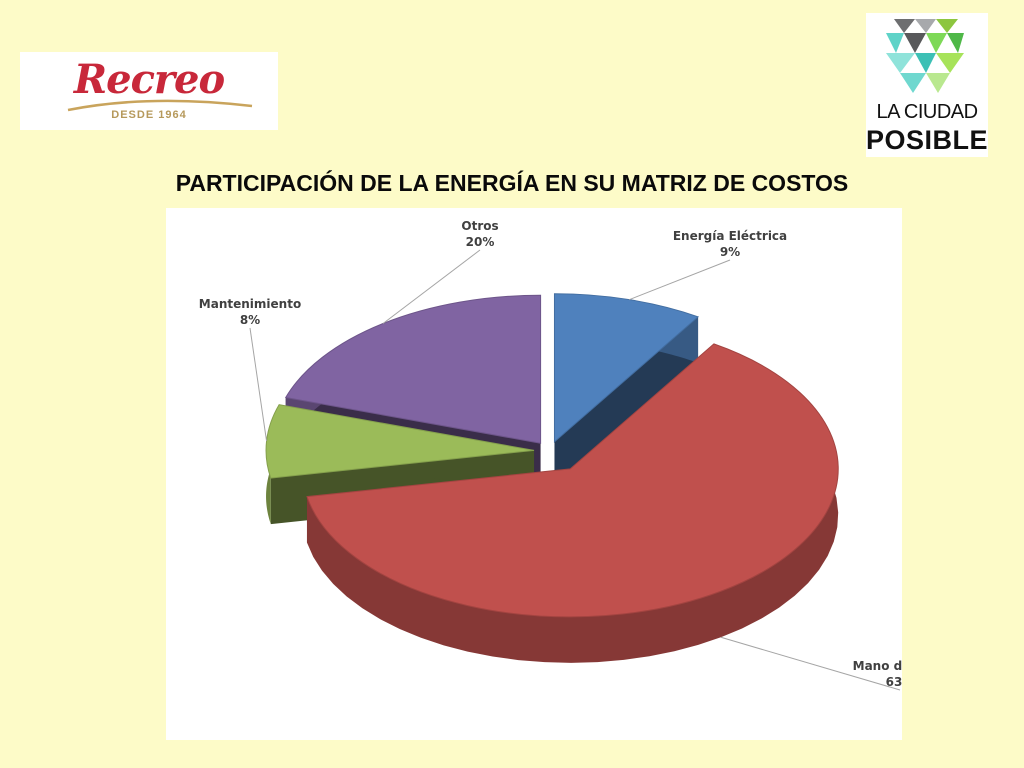  I want to click on recreo-logo-script: Recreo, so click(149, 79).